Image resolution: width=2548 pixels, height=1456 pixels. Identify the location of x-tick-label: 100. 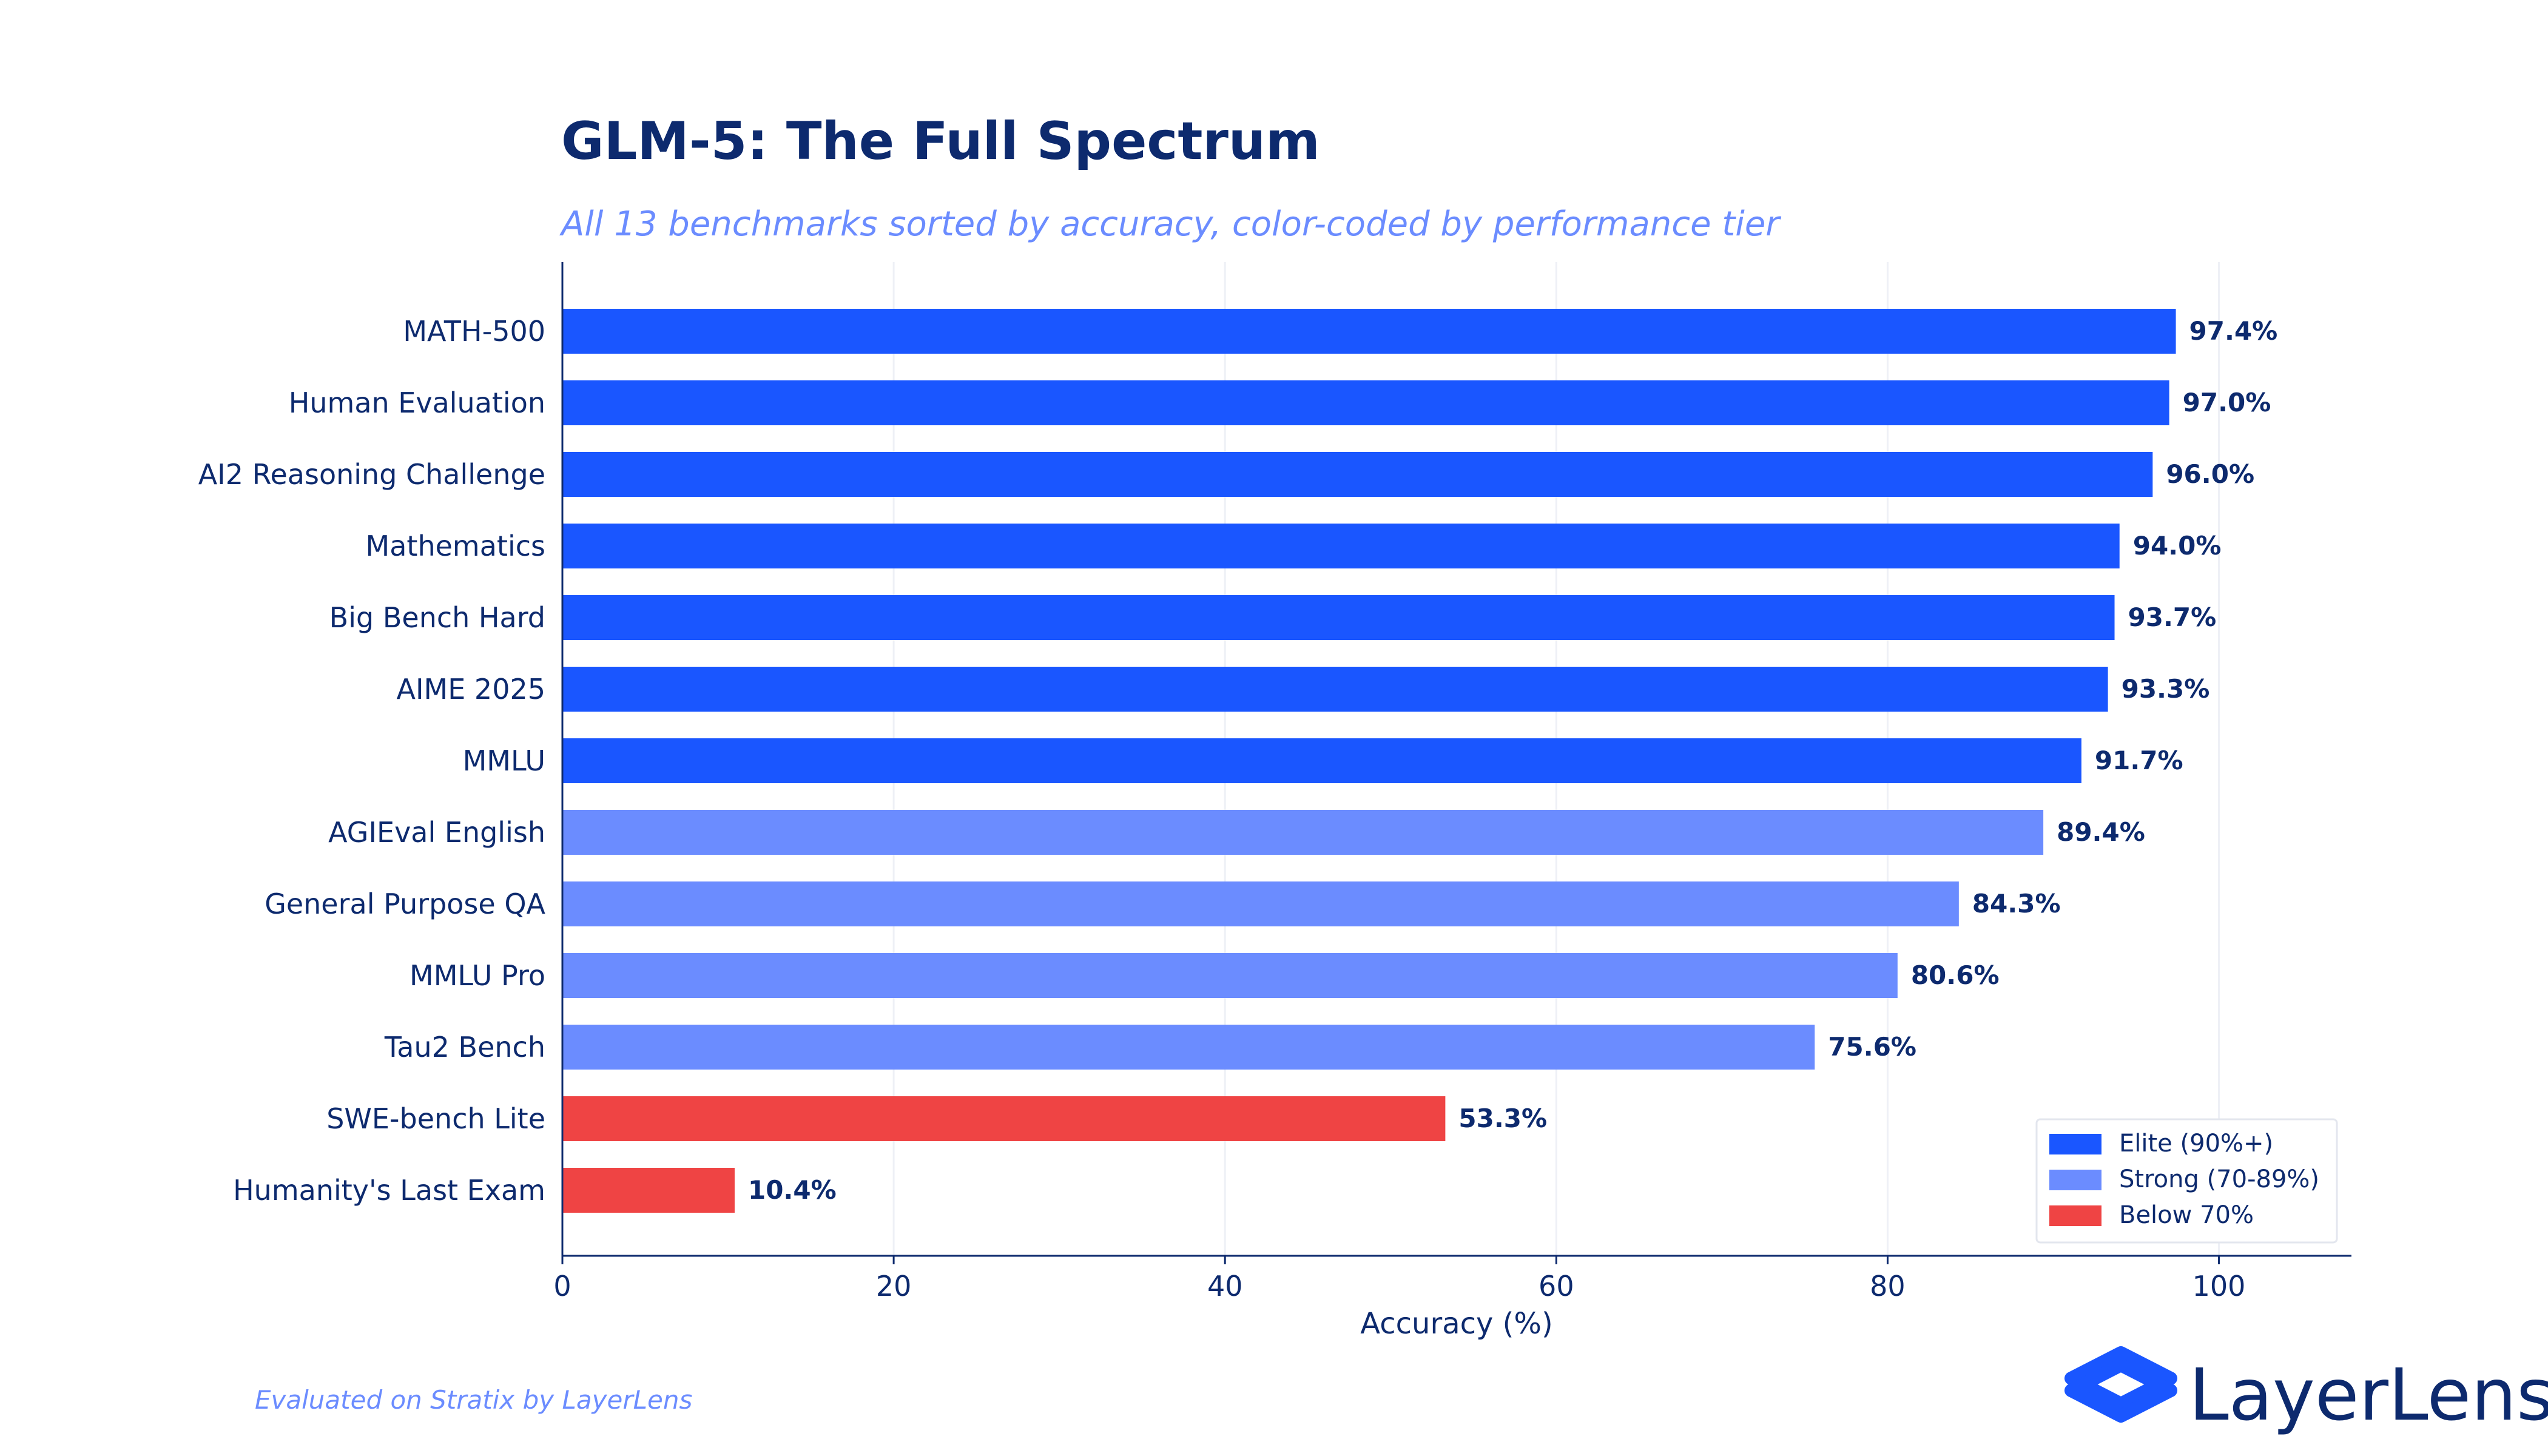
(2219, 1286).